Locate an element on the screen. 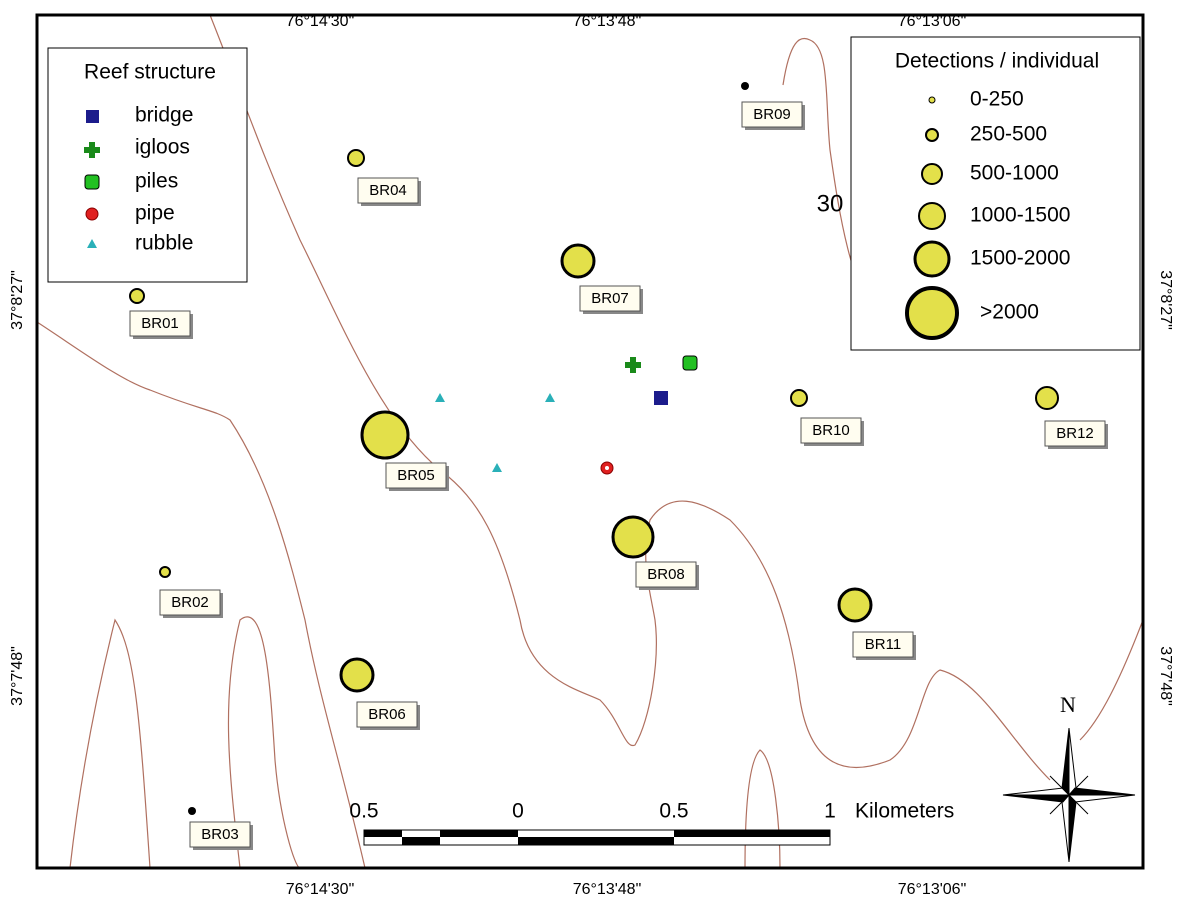  legend-title: Detections / individual is located at coordinates (997, 61).